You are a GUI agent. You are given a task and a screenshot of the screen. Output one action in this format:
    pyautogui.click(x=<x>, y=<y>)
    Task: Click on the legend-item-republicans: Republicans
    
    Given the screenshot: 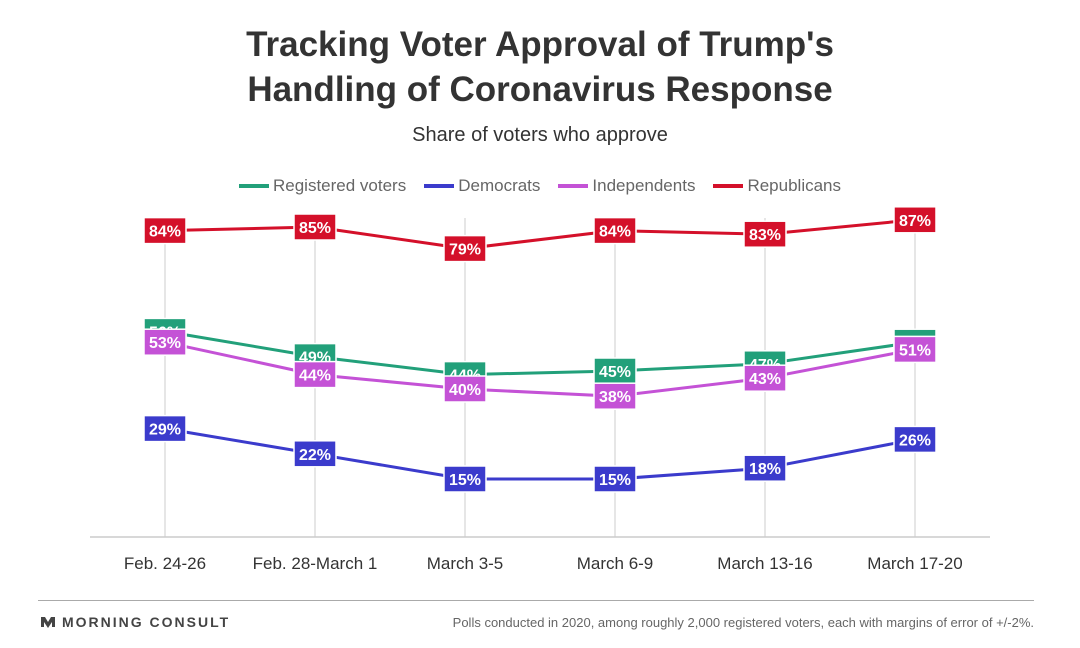 What is the action you would take?
    pyautogui.click(x=777, y=186)
    